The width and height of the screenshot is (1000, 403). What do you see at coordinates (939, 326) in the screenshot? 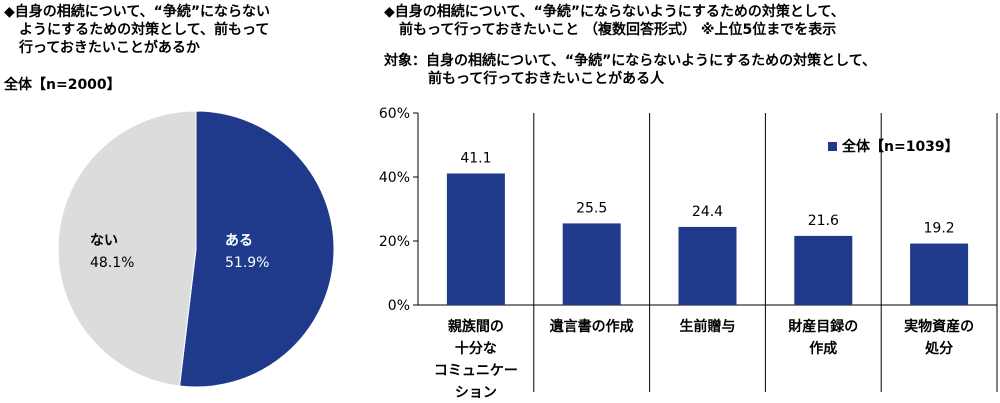
I see `category-label: 実物資産の` at bounding box center [939, 326].